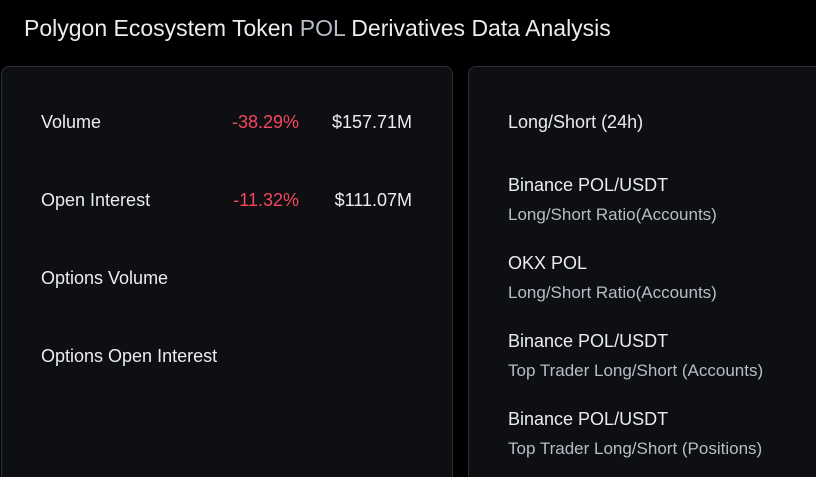 The height and width of the screenshot is (477, 816). What do you see at coordinates (227, 200) in the screenshot?
I see `metric-row-open-interest: Open Interest -11.32% $111.07M` at bounding box center [227, 200].